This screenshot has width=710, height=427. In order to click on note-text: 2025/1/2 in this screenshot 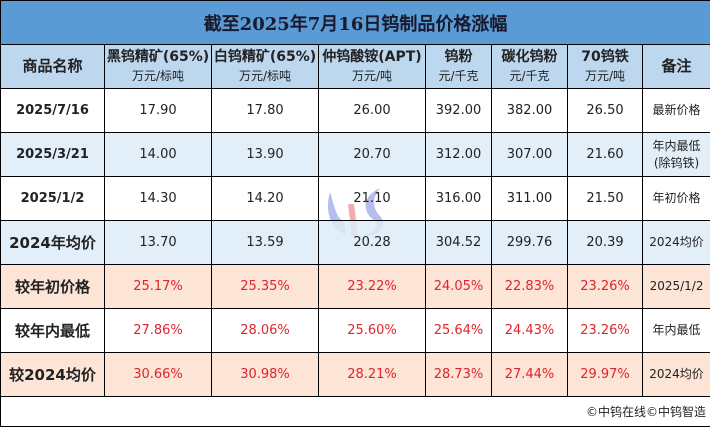, I will do `click(676, 286)`.